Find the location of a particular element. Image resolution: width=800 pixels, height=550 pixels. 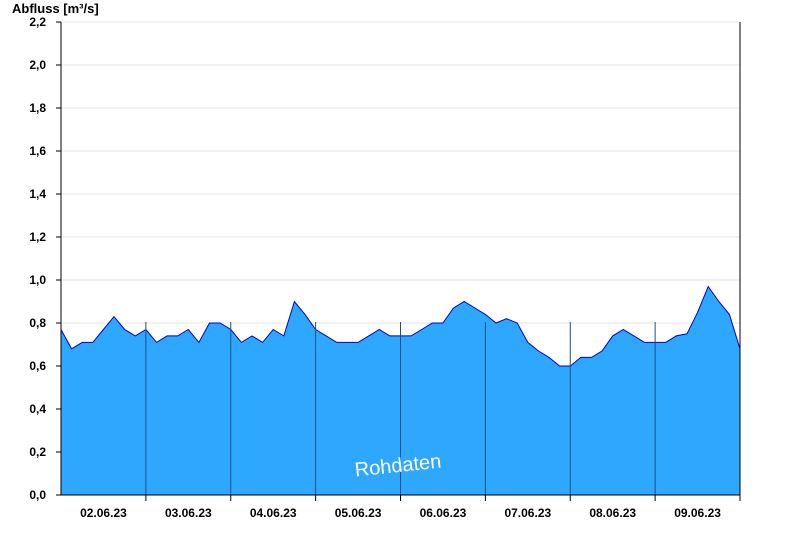

x-tick-label: 02.06.23 is located at coordinates (103, 513).